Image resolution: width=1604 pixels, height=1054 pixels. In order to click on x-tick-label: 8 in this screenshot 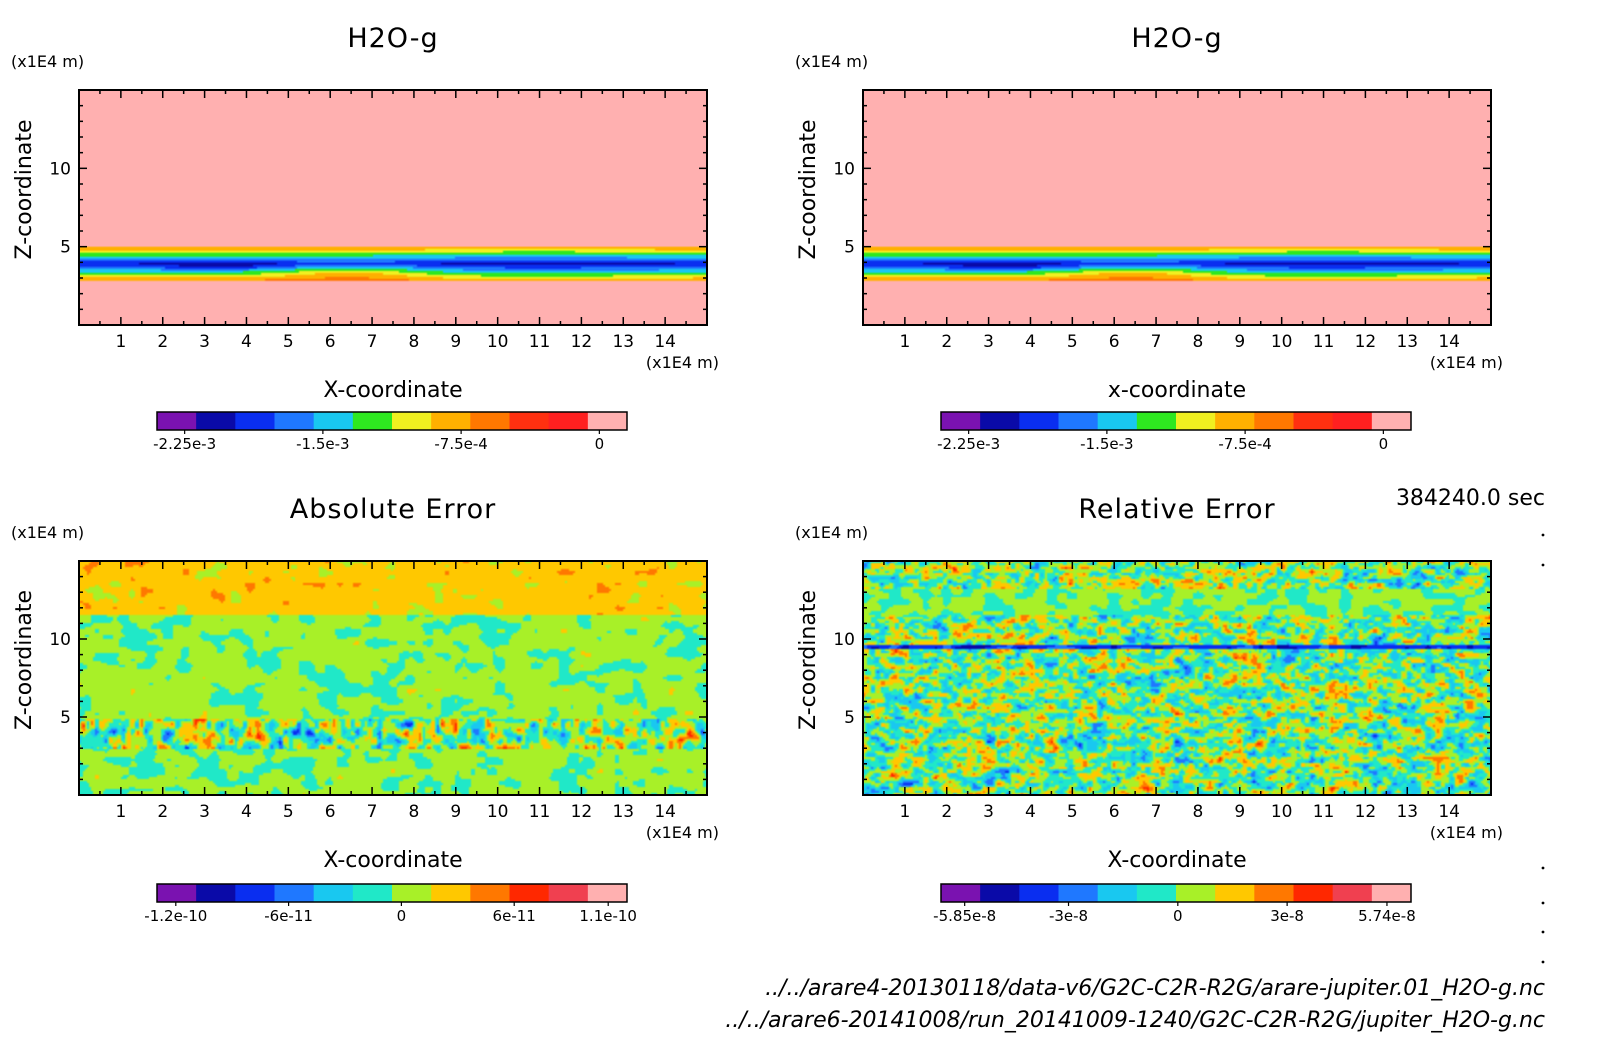, I will do `click(414, 342)`.